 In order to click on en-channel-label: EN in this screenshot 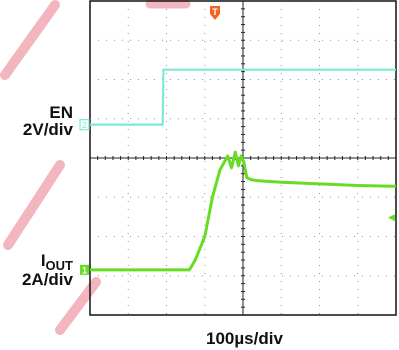, I will do `click(61, 112)`.